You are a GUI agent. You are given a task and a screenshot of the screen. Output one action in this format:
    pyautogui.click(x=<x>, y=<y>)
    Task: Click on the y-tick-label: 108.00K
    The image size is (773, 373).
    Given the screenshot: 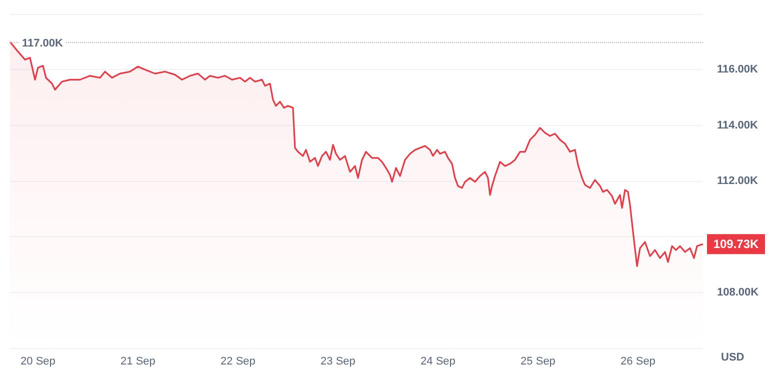 What is the action you would take?
    pyautogui.click(x=738, y=292)
    